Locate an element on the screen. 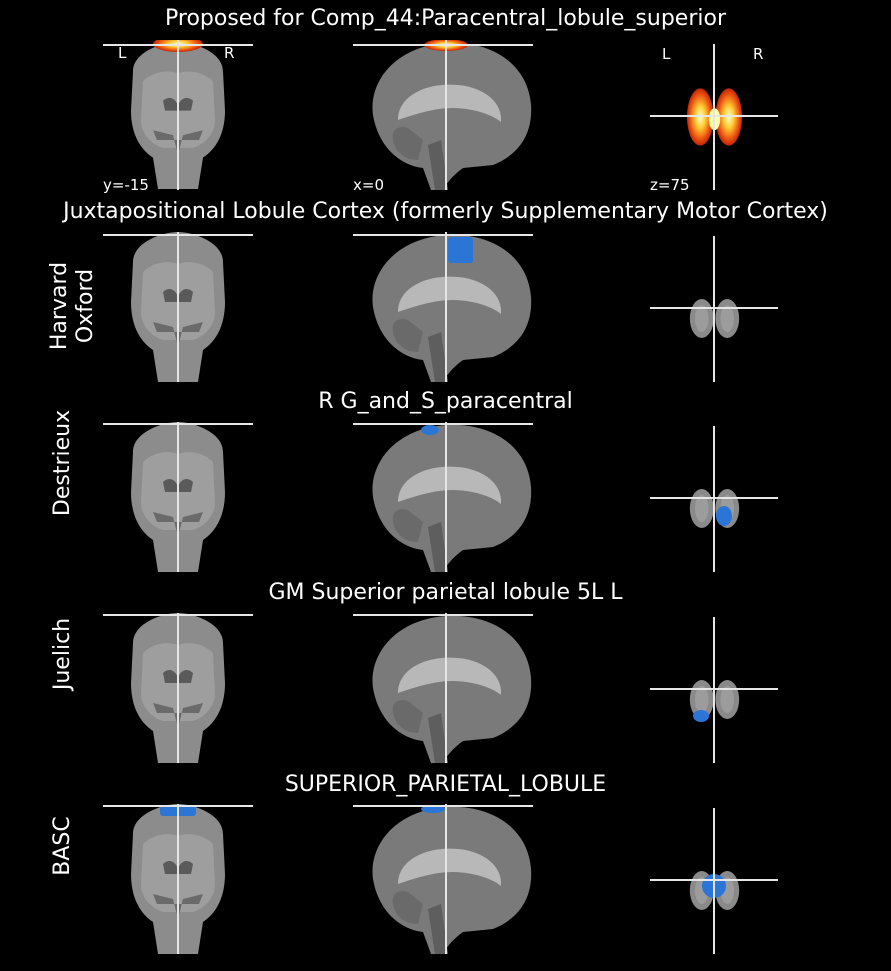  row-basc-region-title: SUPERIOR_PARIETAL_LOBULE is located at coordinates (445, 784).